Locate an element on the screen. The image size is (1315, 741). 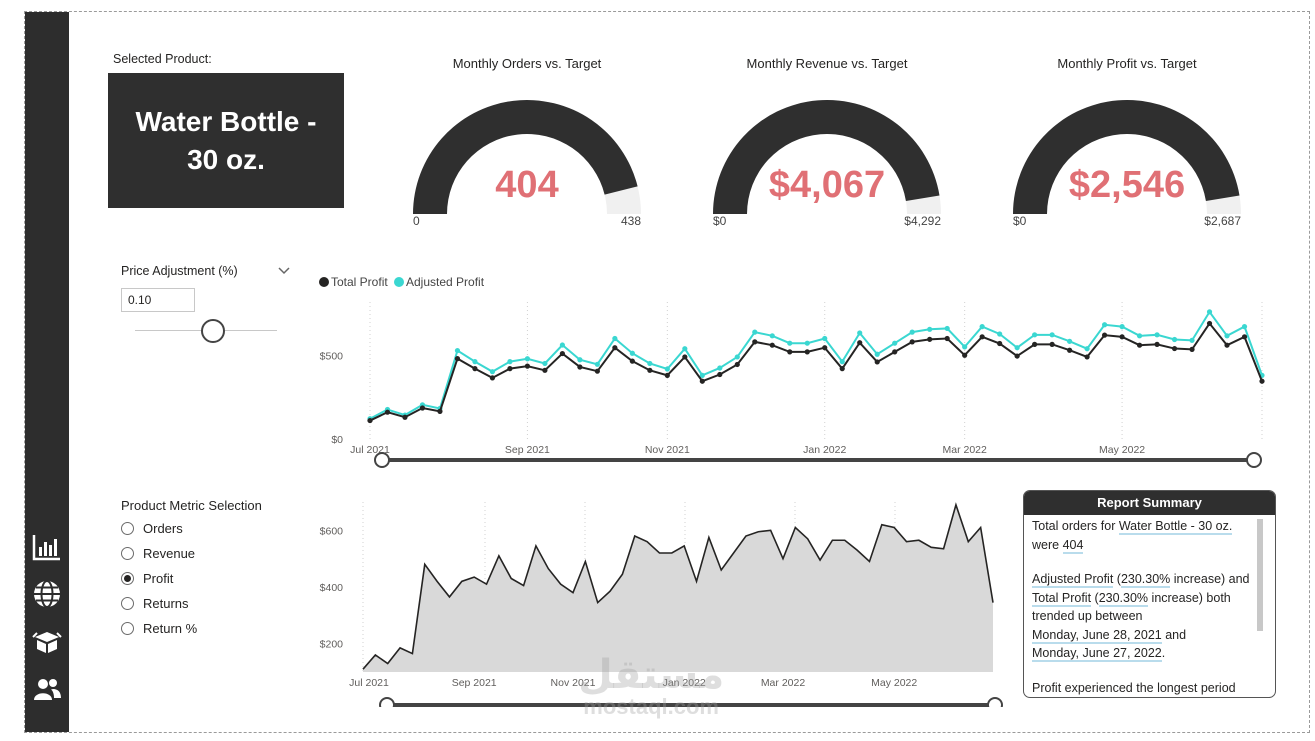
selected-product-label: Selected Product: is located at coordinates (162, 59).